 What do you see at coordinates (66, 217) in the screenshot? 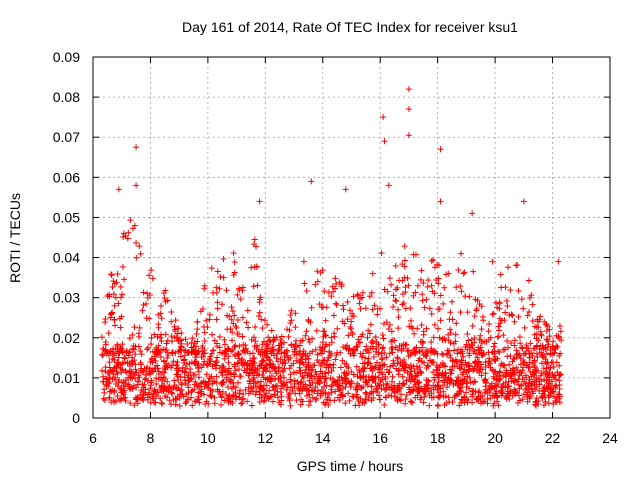
I see `y-tick-label: 0.05` at bounding box center [66, 217].